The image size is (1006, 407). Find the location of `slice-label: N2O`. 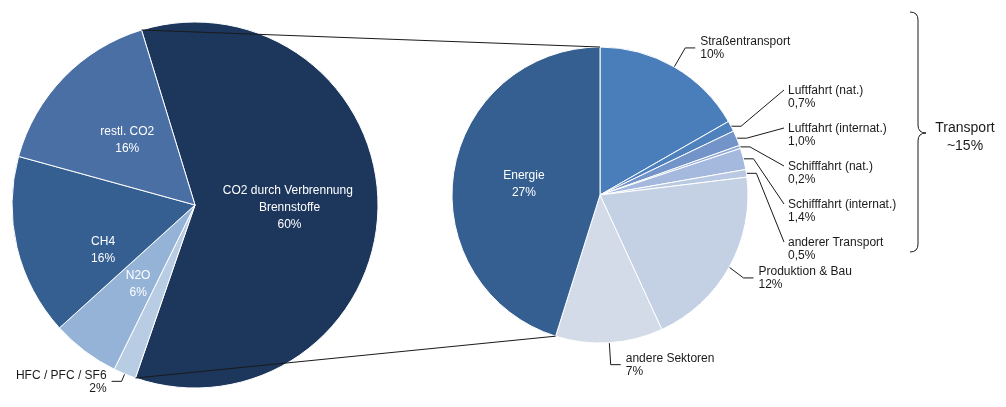

slice-label: N2O is located at coordinates (138, 274).